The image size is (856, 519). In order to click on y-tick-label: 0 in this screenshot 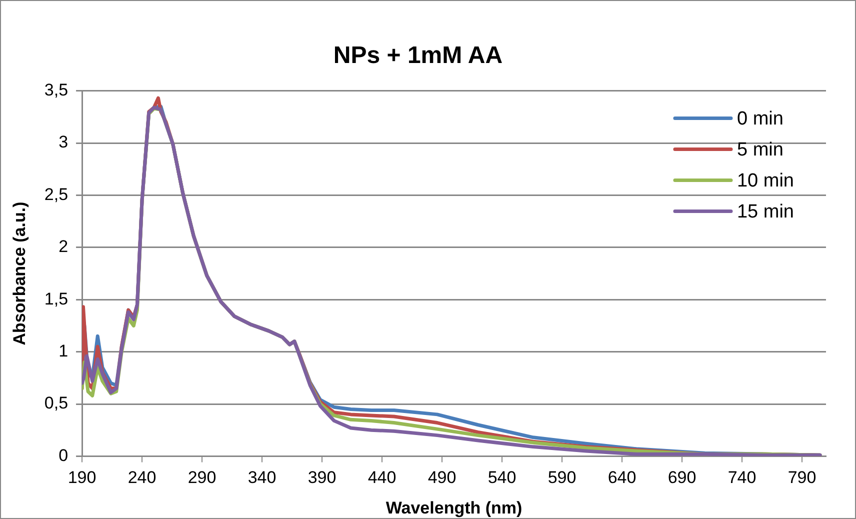, I will do `click(63, 455)`.